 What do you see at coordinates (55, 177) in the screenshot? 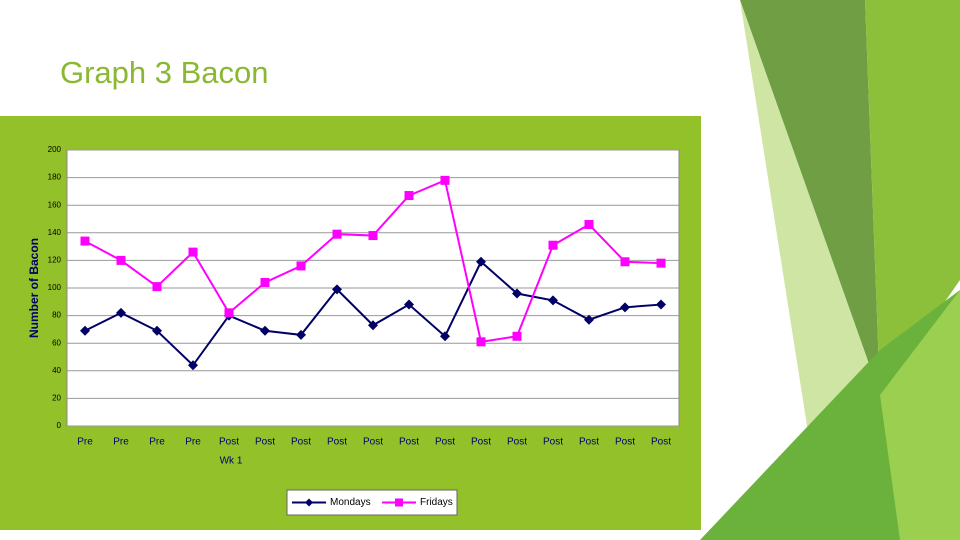
I see `y-tick-label: 180` at bounding box center [55, 177].